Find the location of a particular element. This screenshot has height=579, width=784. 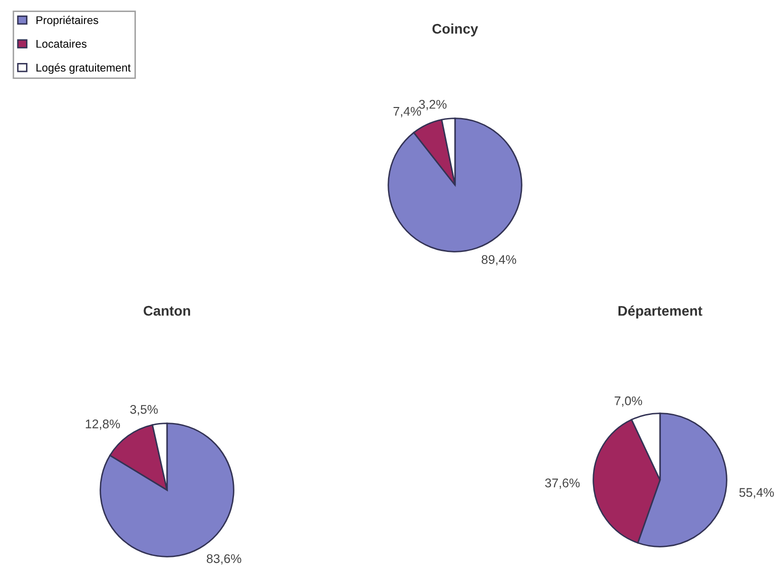

data-label: 83,6% is located at coordinates (224, 559).